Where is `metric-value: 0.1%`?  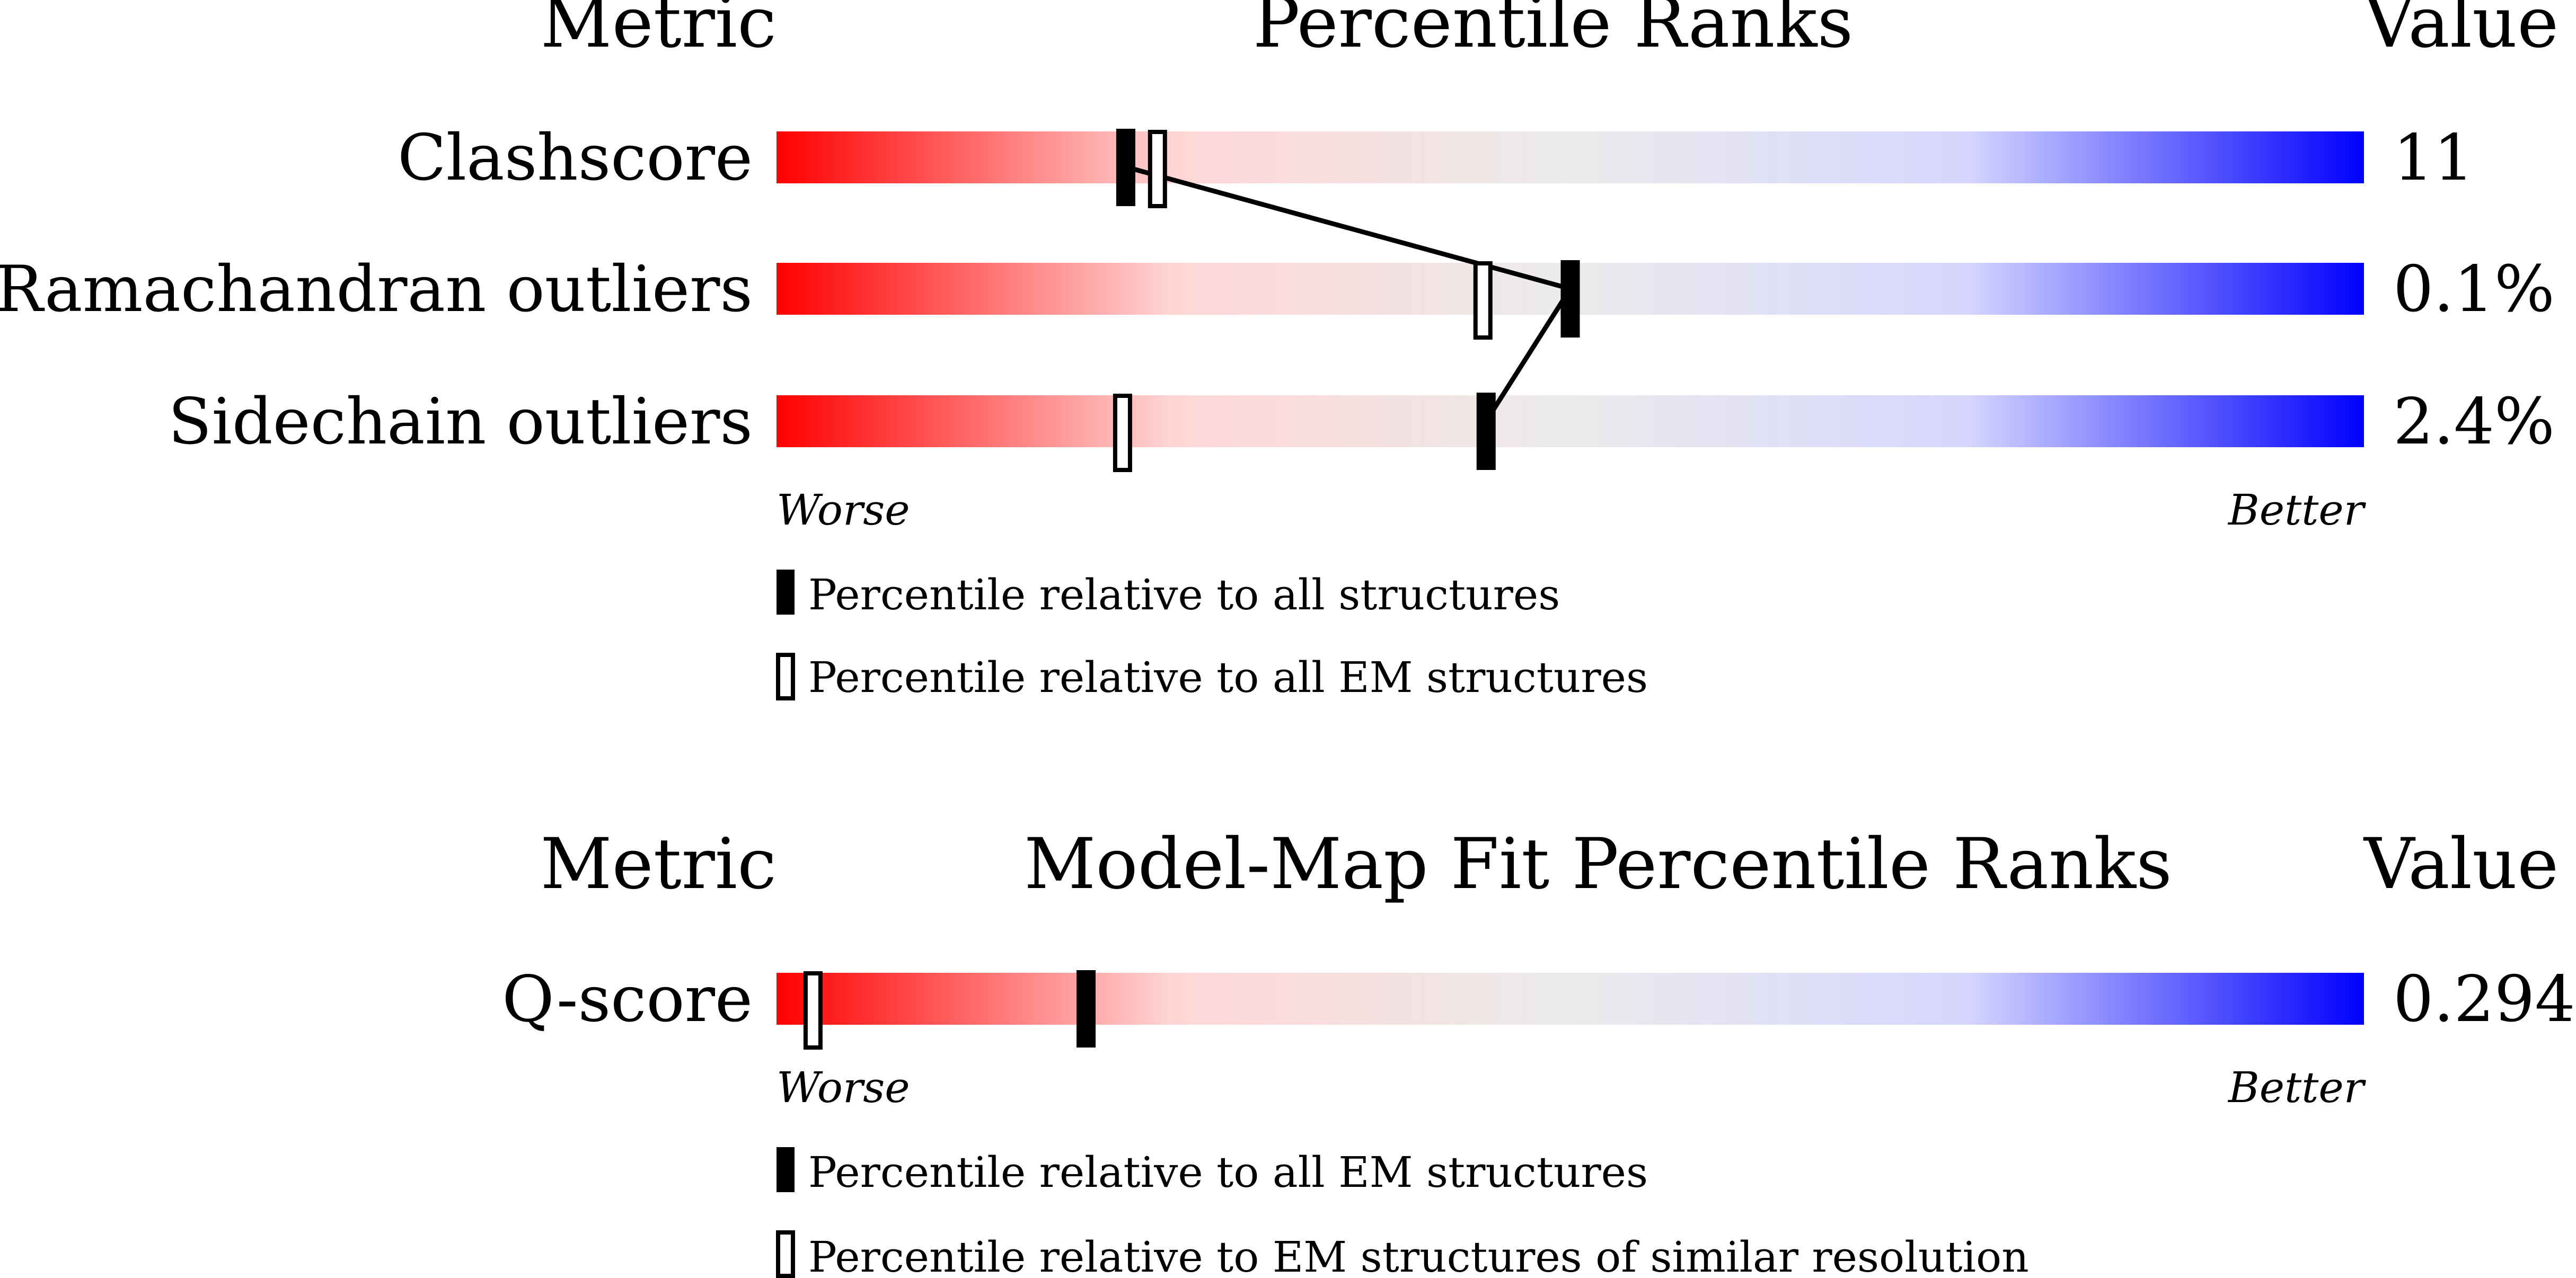 metric-value: 0.1% is located at coordinates (2474, 289).